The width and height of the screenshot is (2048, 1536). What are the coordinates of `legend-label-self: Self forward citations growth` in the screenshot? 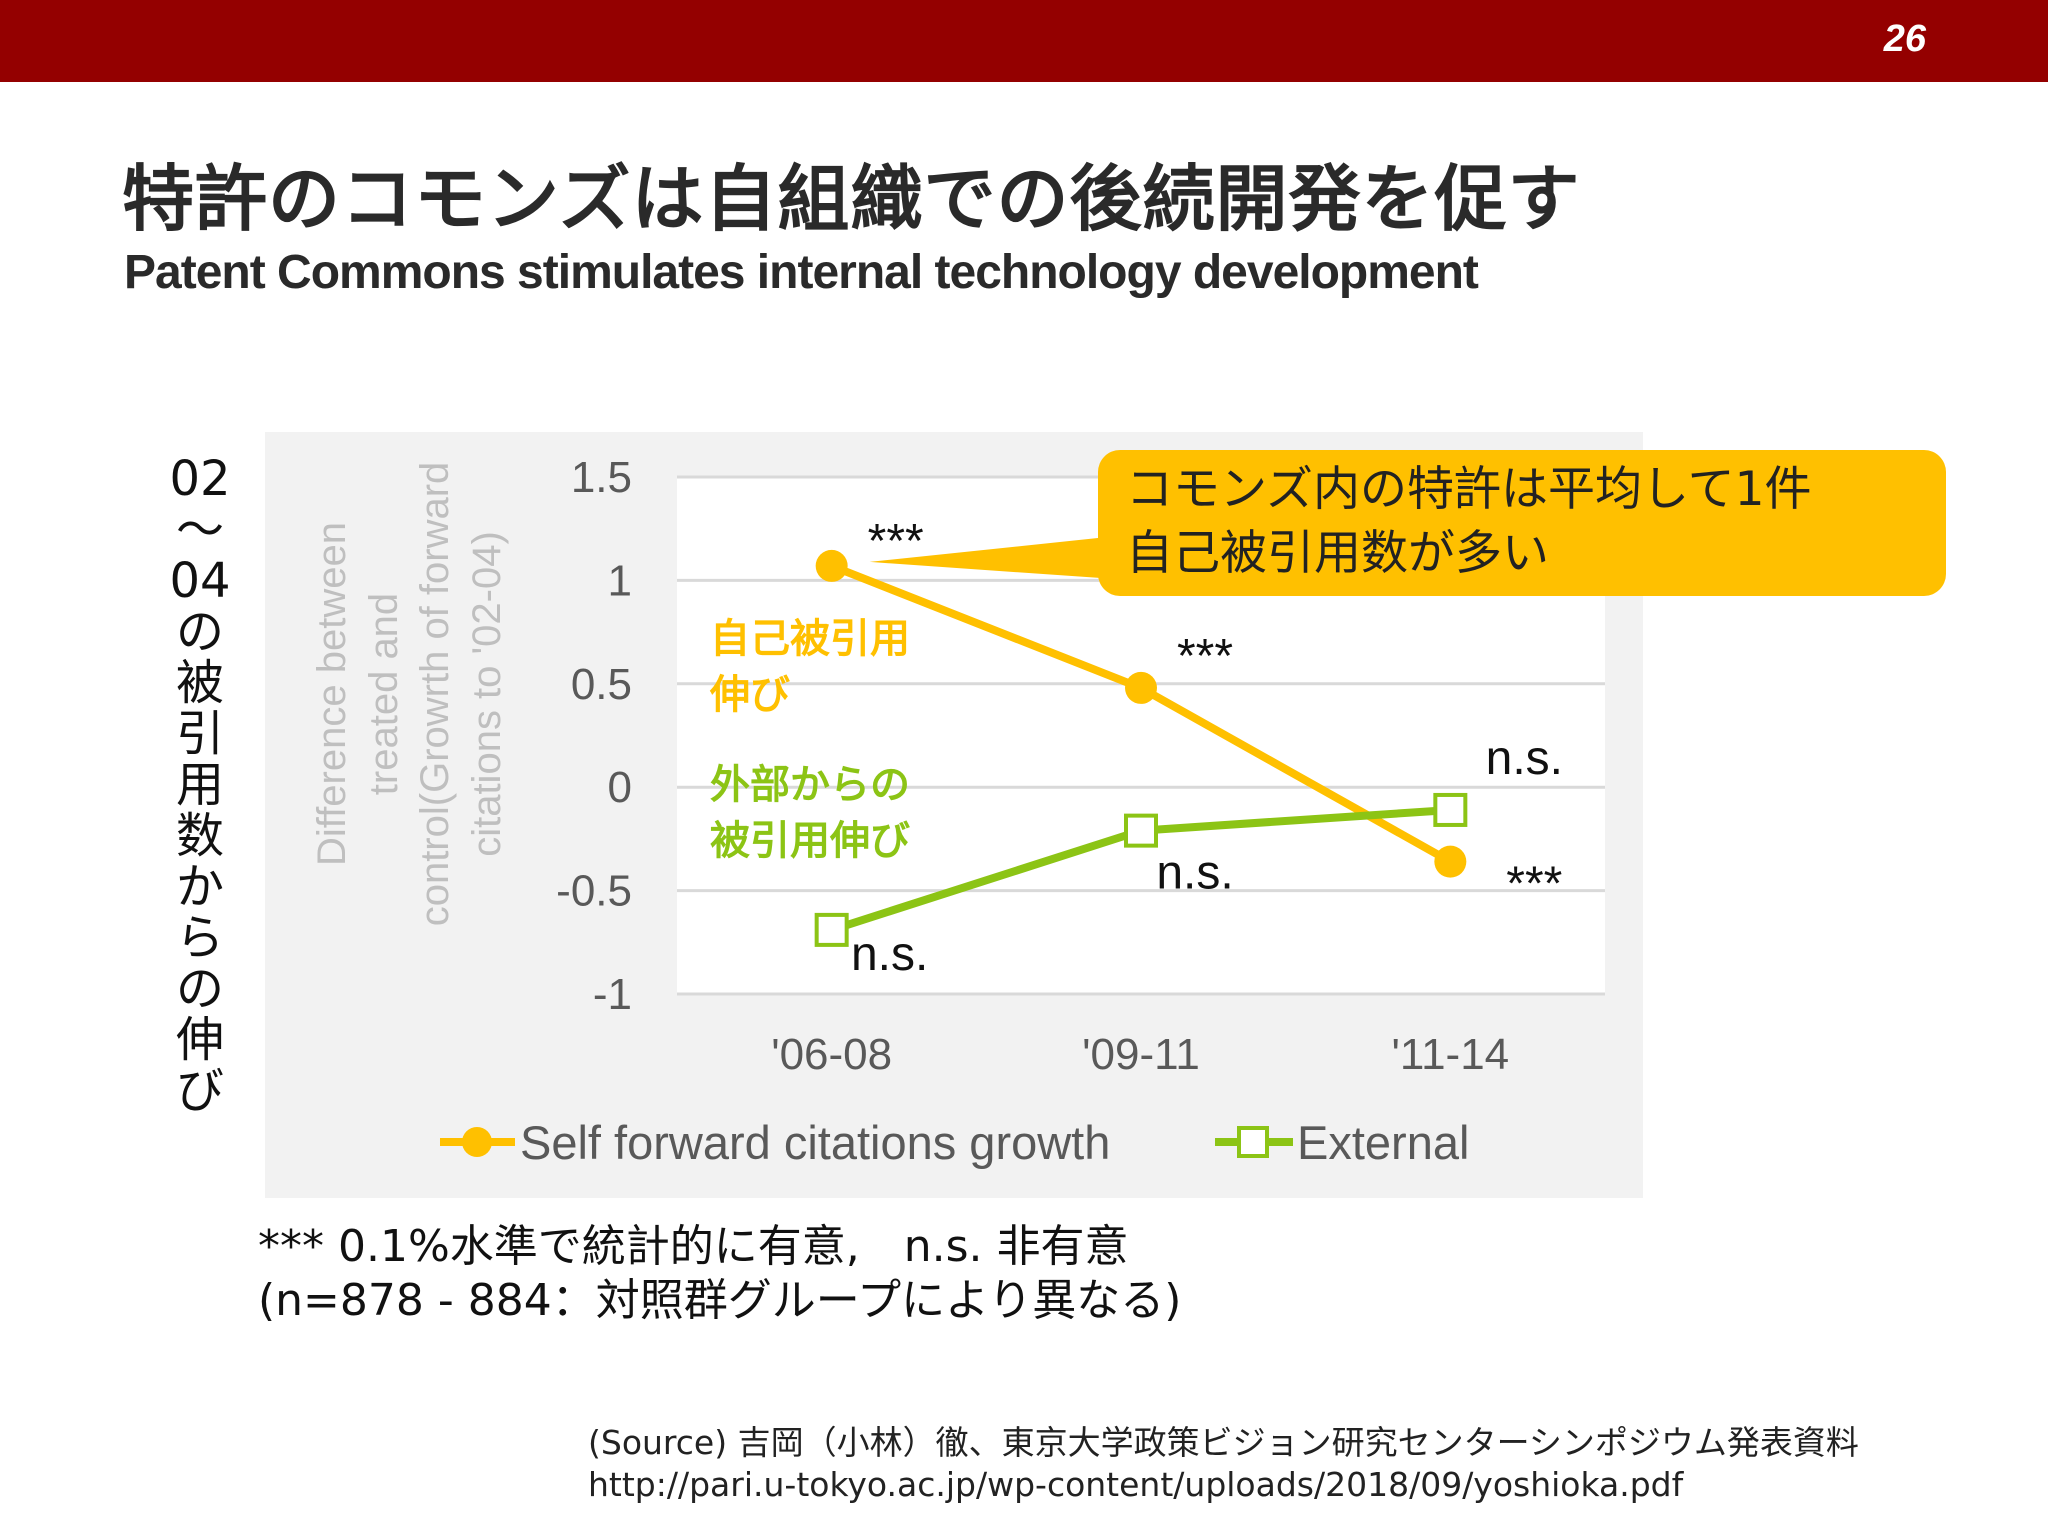 It's located at (815, 1142).